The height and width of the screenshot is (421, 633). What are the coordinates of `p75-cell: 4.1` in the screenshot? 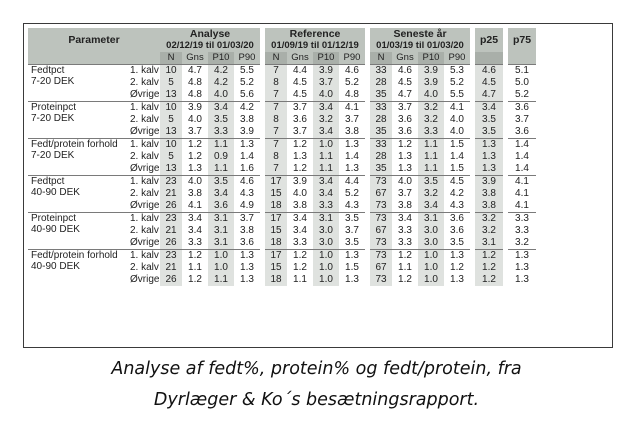 It's located at (522, 205).